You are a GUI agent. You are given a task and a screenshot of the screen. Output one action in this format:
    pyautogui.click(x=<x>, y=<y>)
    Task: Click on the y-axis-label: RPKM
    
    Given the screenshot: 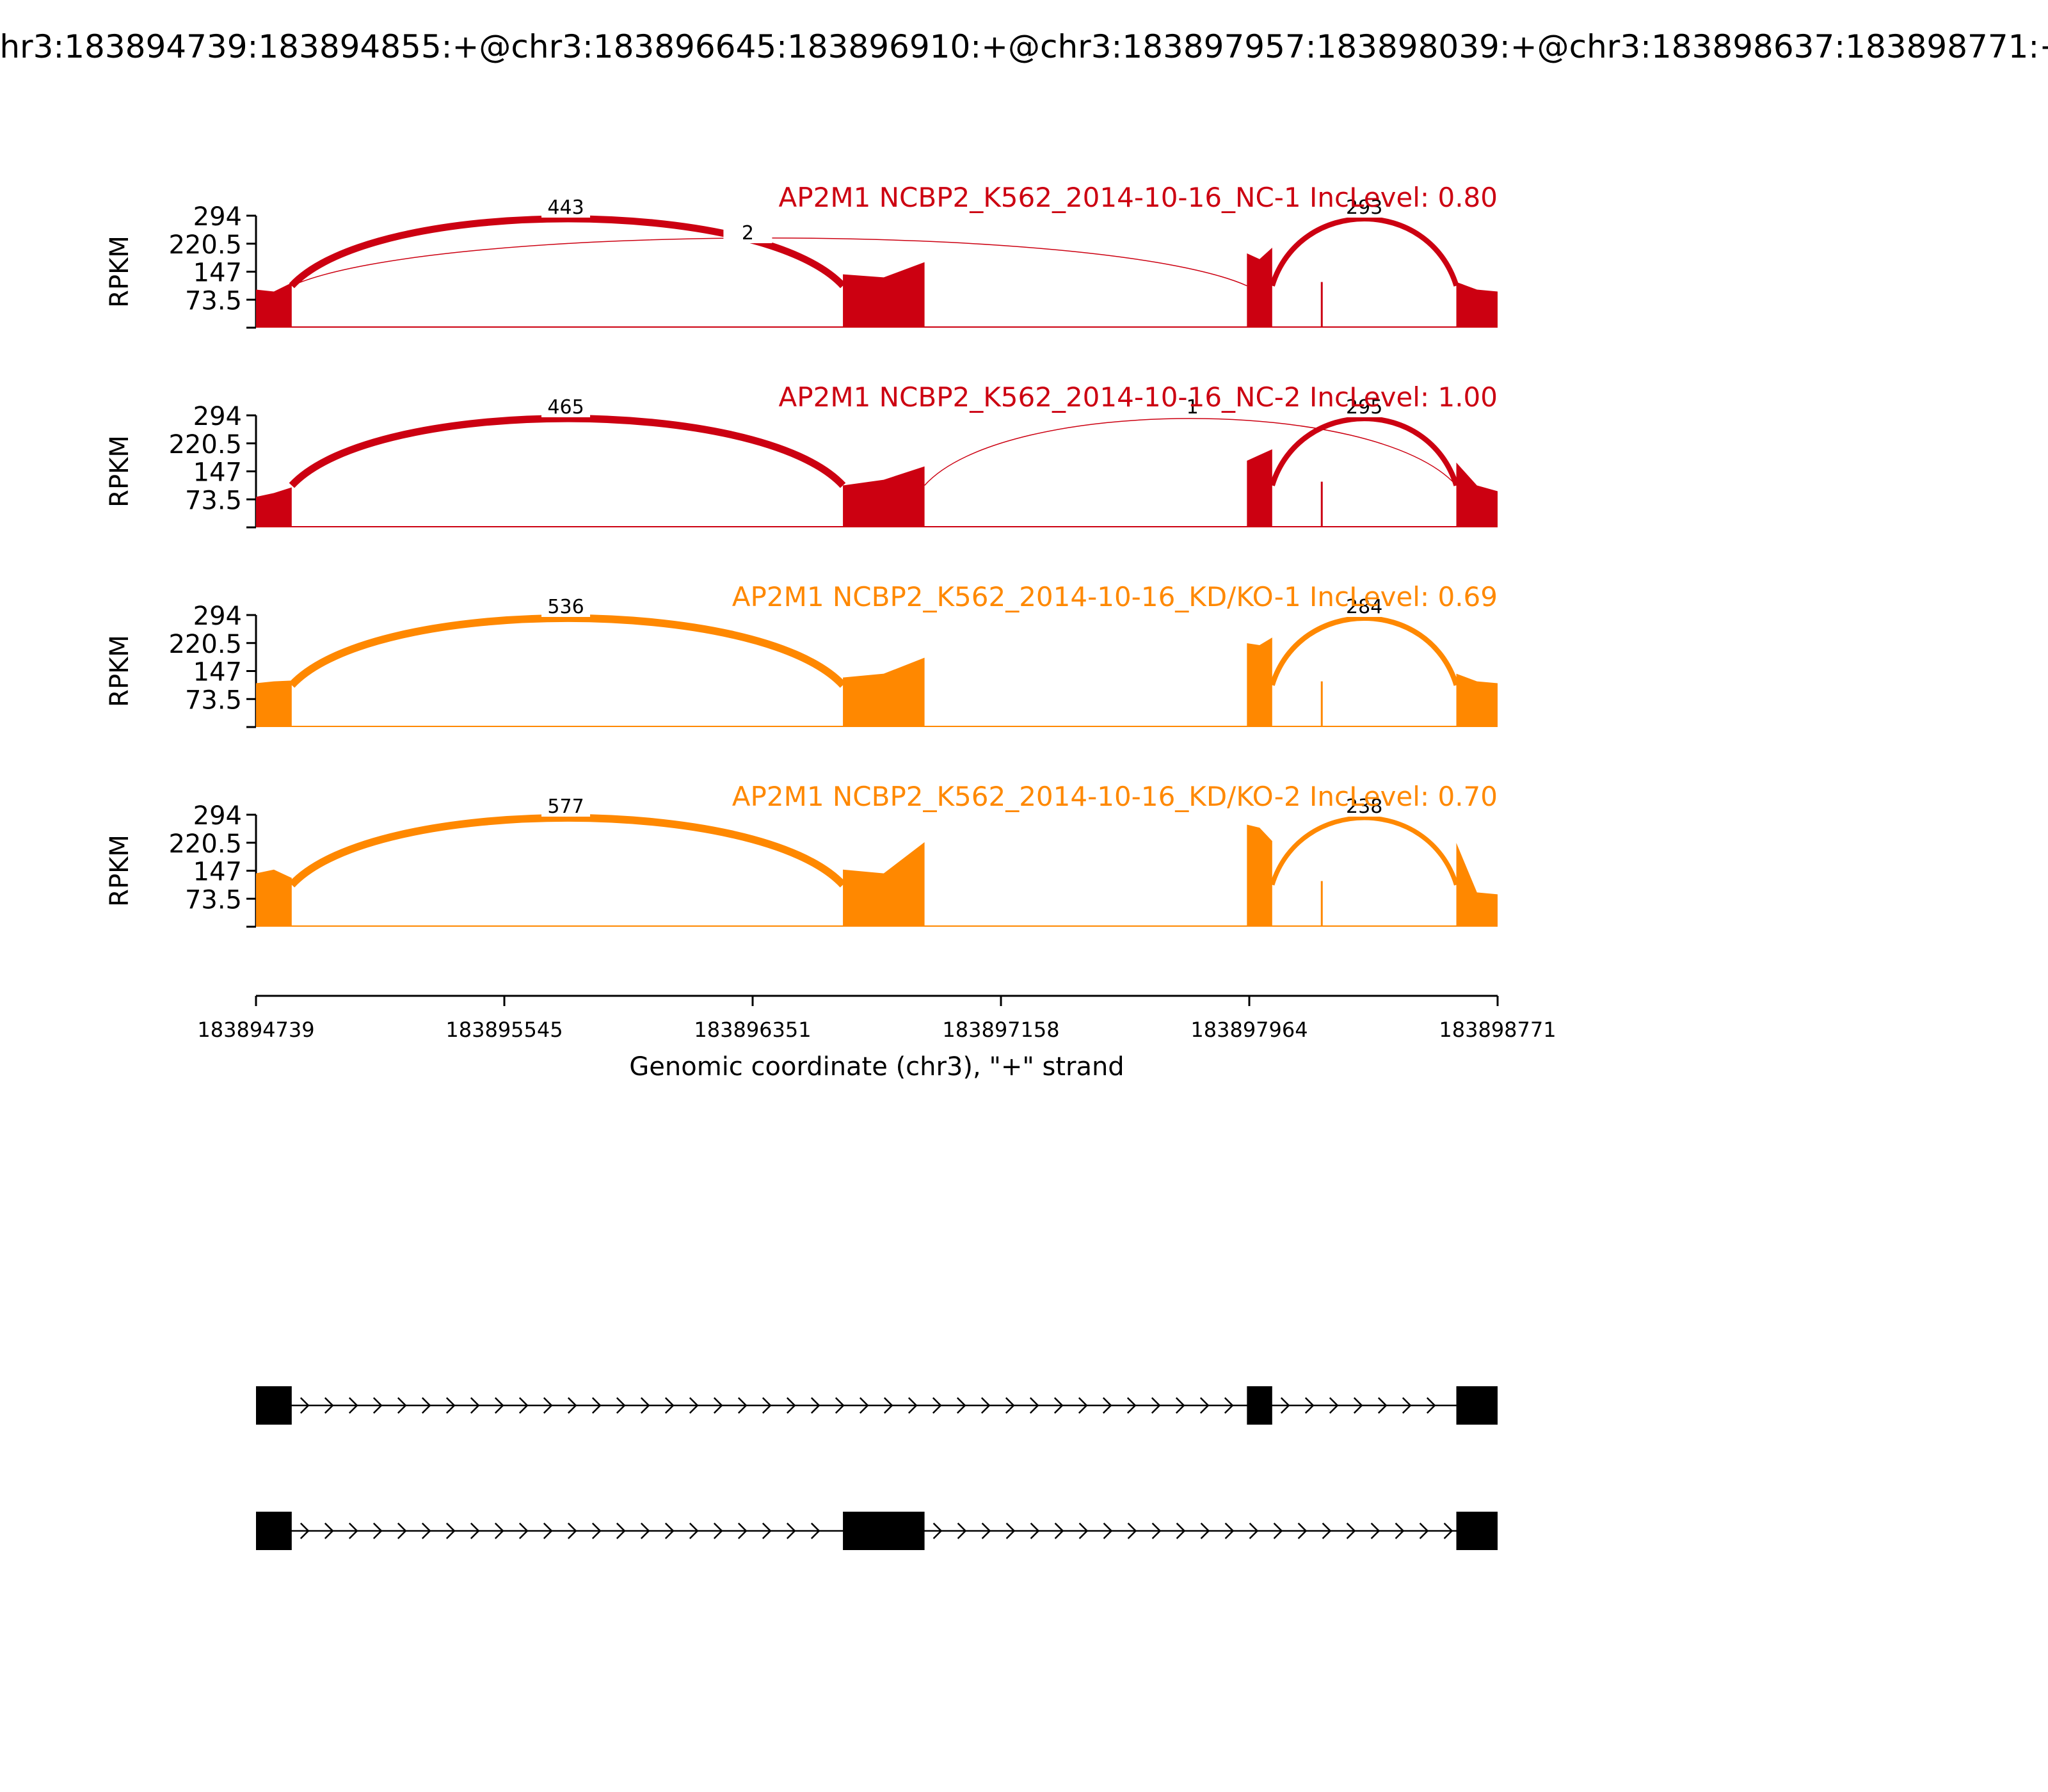 What is the action you would take?
    pyautogui.click(x=119, y=871)
    